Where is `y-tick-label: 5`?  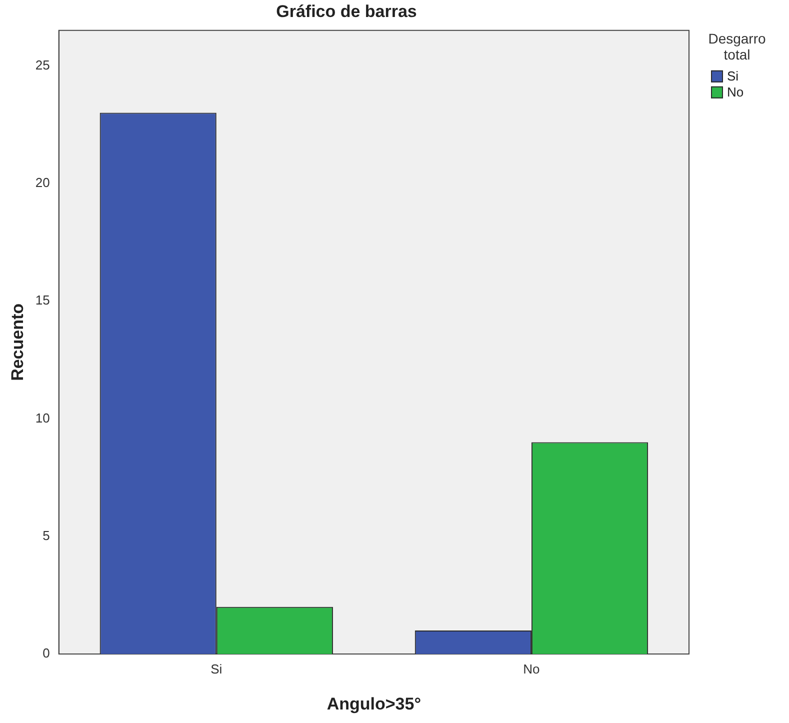
y-tick-label: 5 is located at coordinates (46, 535).